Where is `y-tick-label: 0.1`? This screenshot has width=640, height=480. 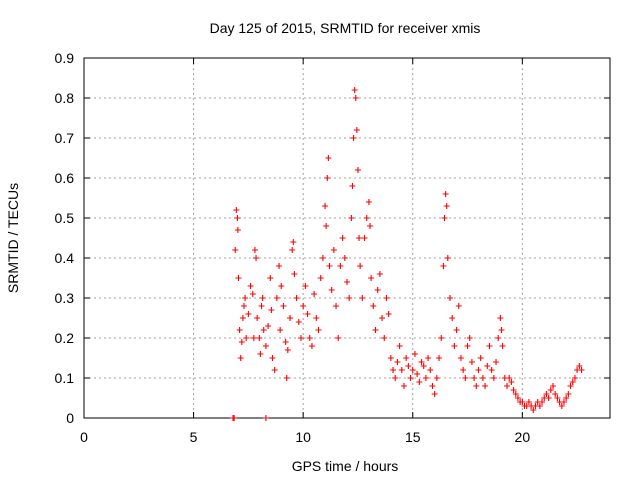
y-tick-label: 0.1 is located at coordinates (65, 378).